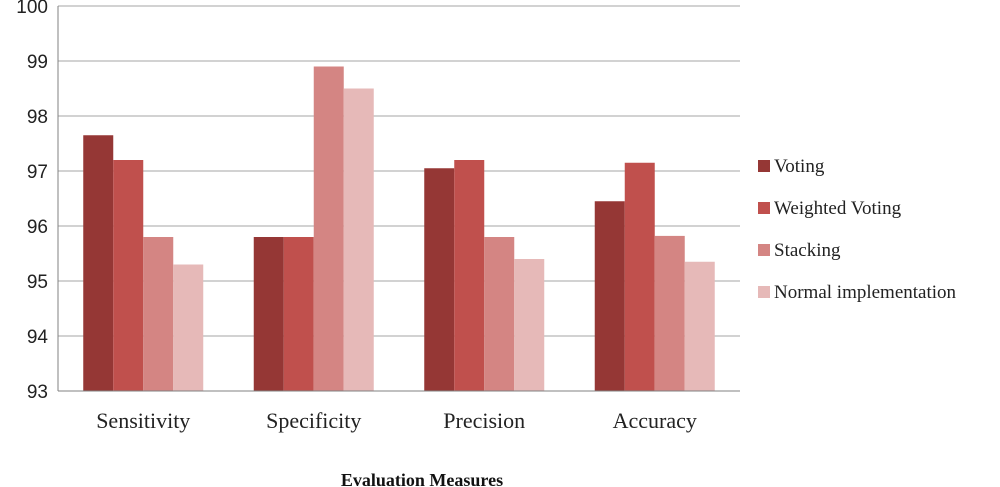  Describe the element at coordinates (37, 172) in the screenshot. I see `y-tick-label: 97` at that location.